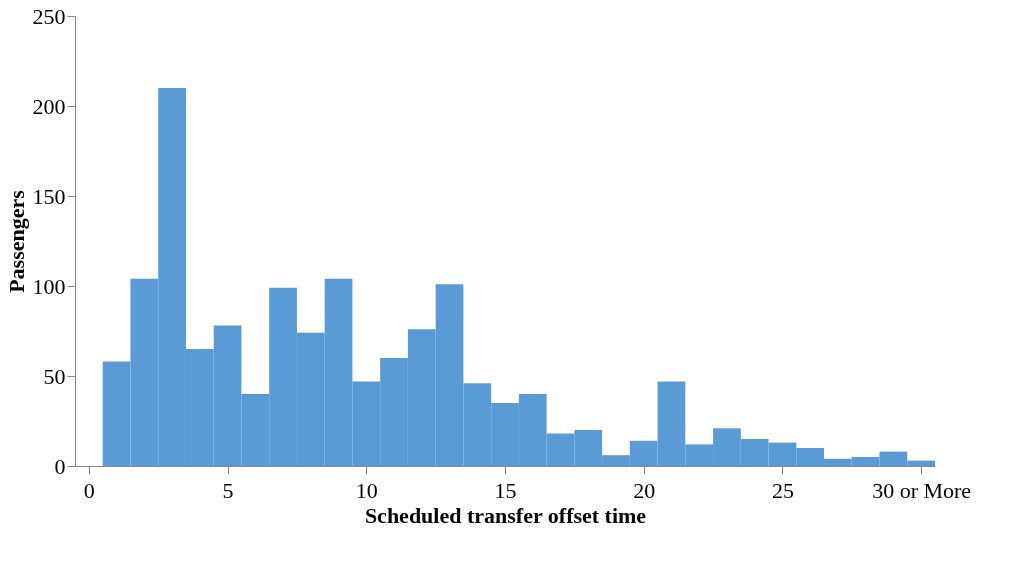 Image resolution: width=1034 pixels, height=582 pixels. Describe the element at coordinates (16, 241) in the screenshot. I see `y-axis-title: Passengers` at that location.